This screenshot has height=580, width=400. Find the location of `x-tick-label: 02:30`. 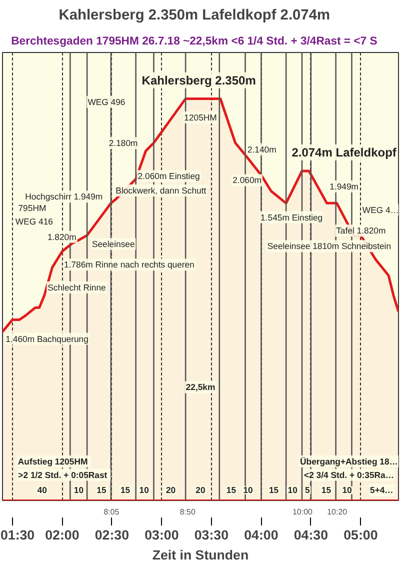

x-tick-label: 02:30 is located at coordinates (111, 535).